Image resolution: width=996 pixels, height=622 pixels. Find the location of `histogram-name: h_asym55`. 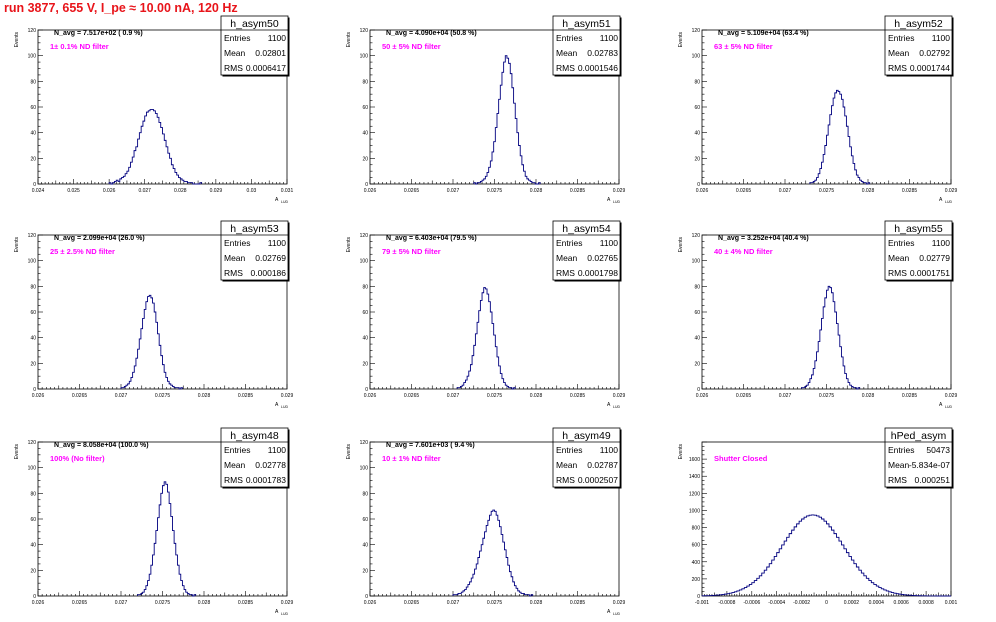

histogram-name: h_asym55 is located at coordinates (918, 229).